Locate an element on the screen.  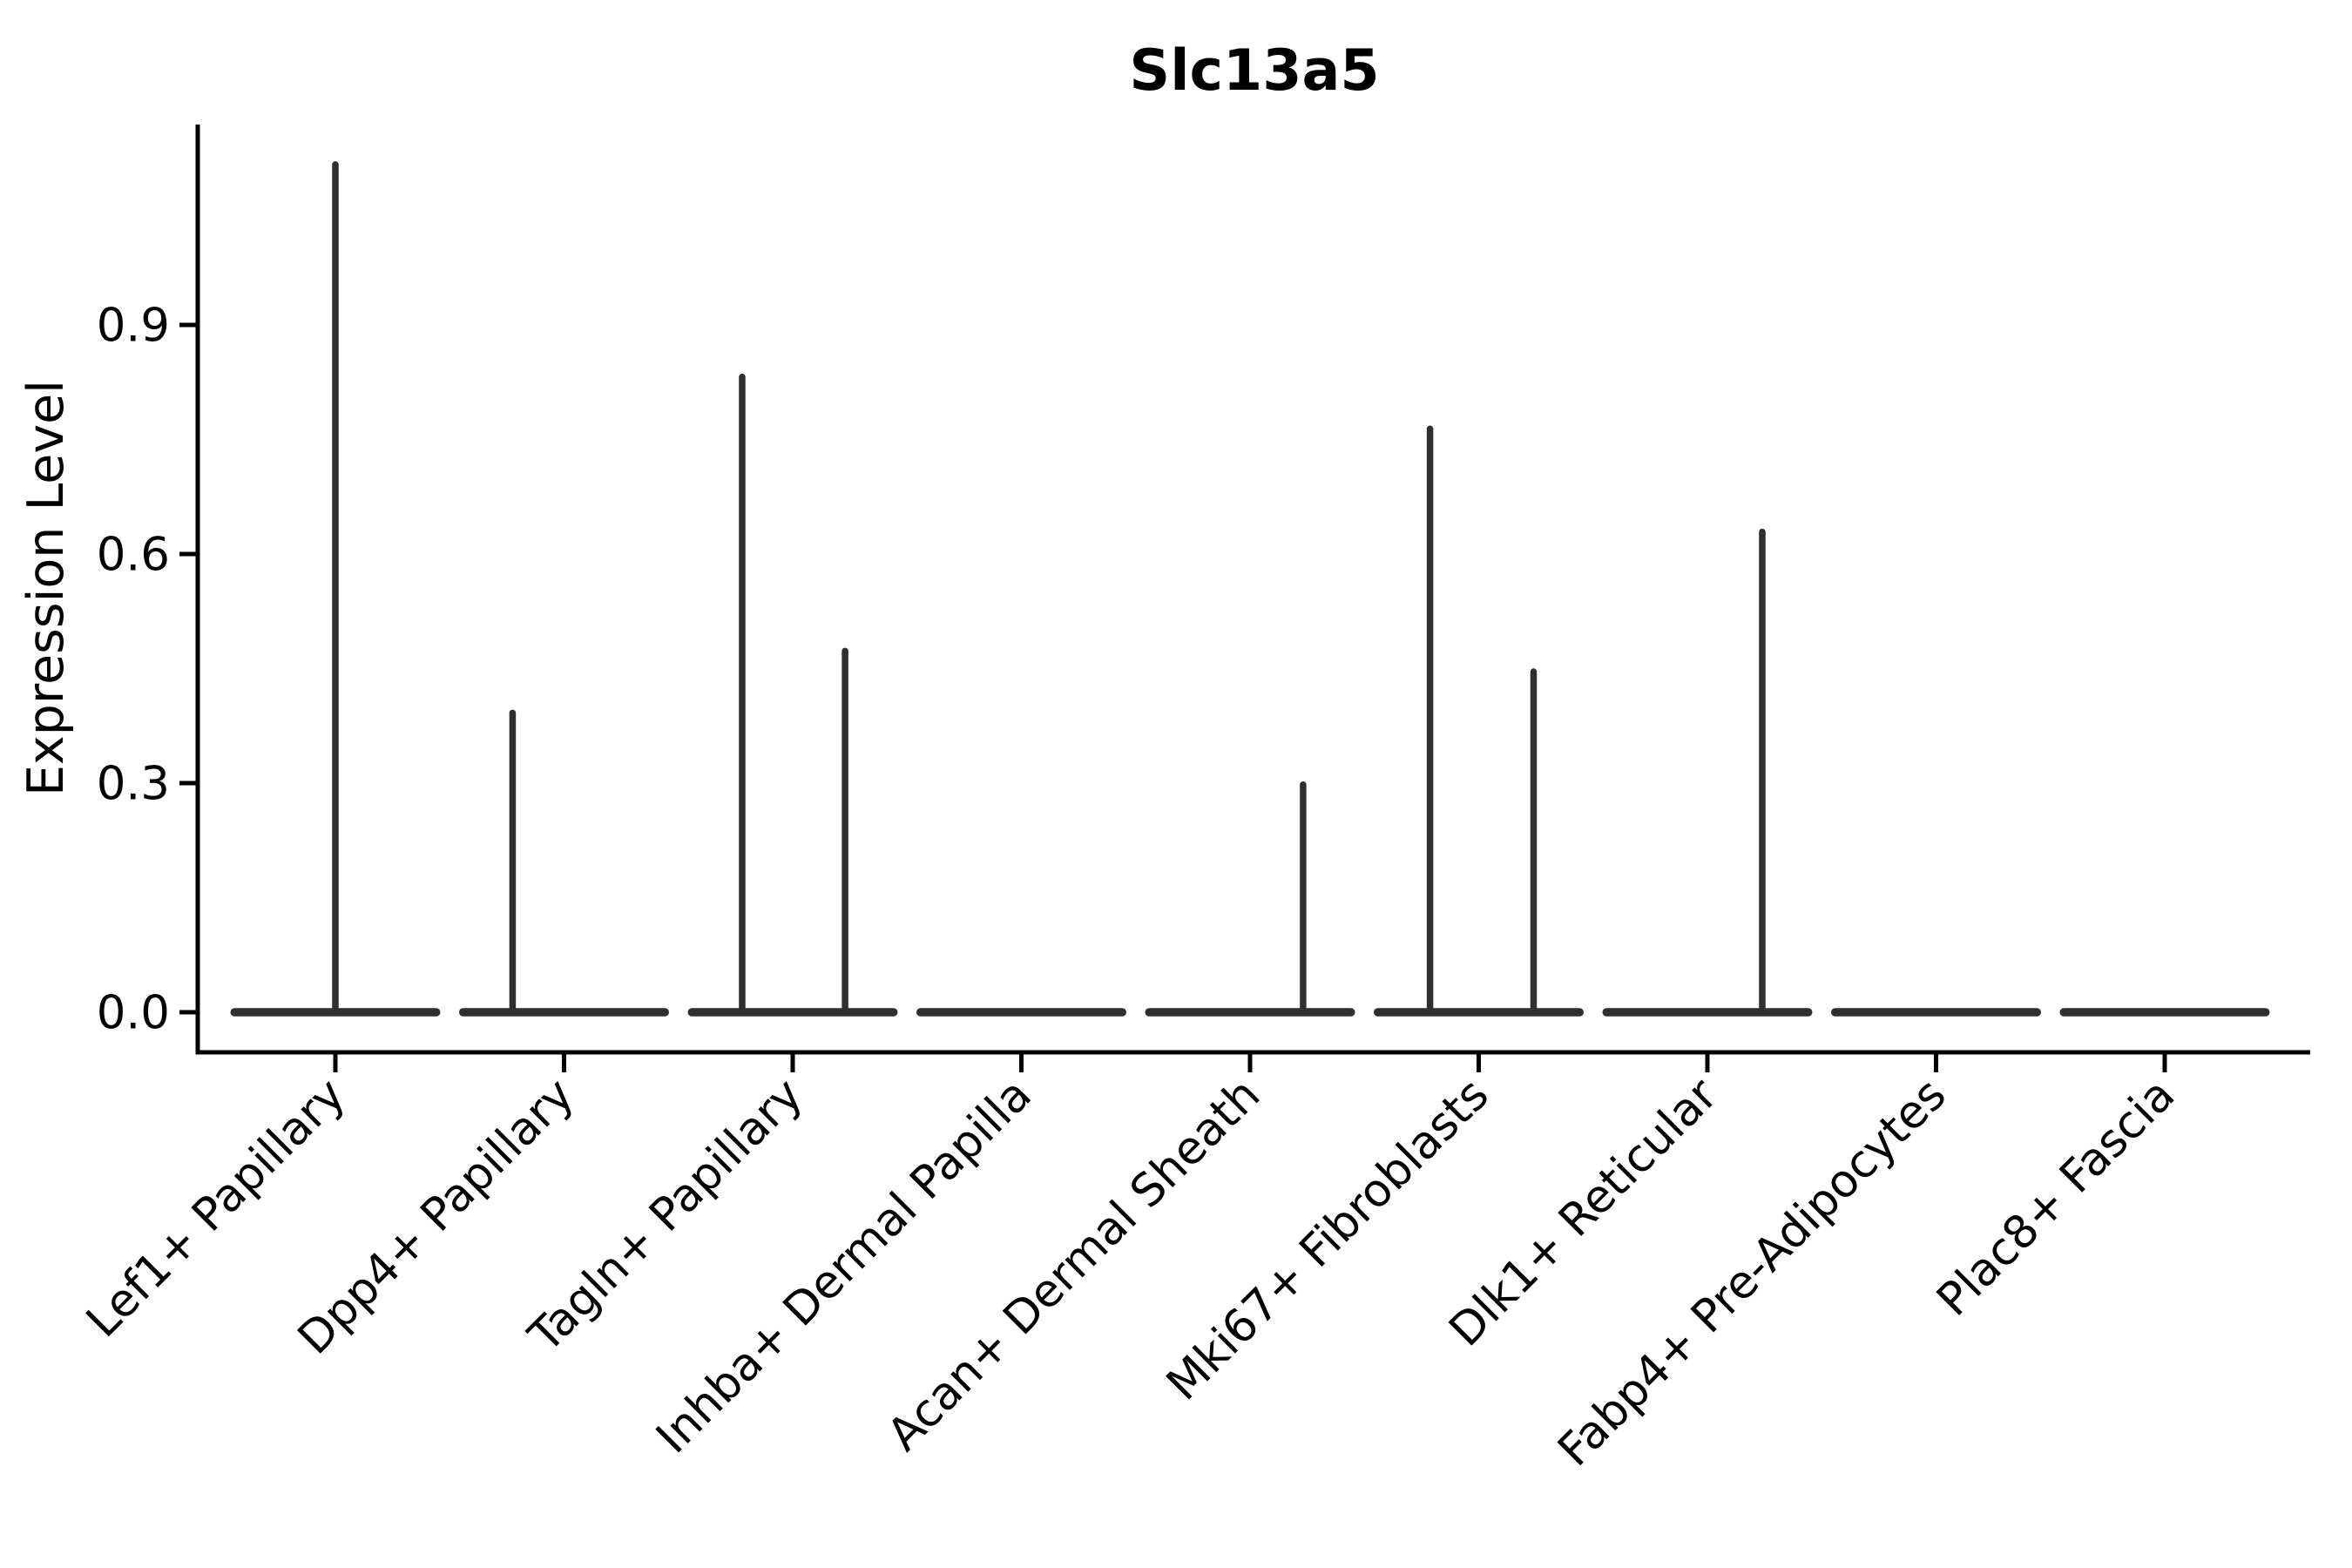
y-tick-label: 0.0 is located at coordinates (134, 1014).